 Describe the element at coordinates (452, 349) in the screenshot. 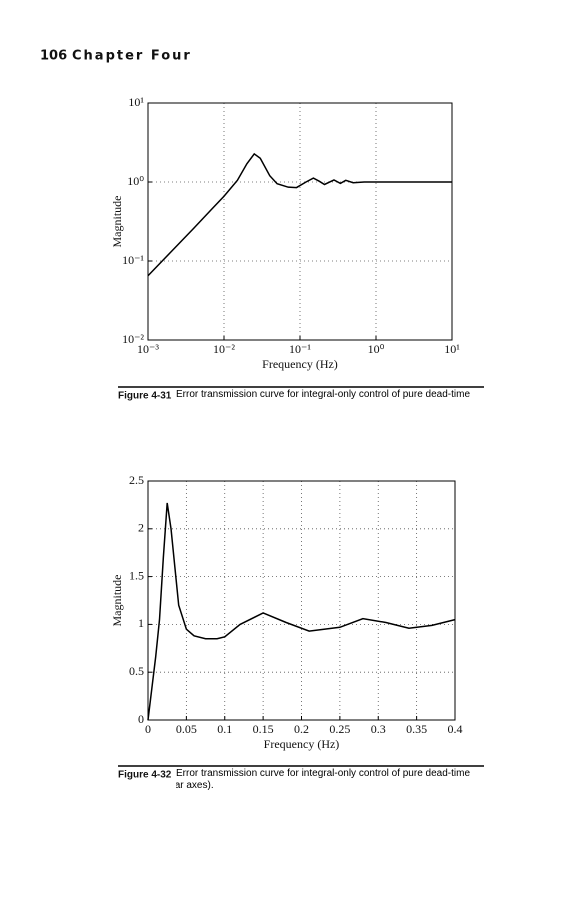

I see `x-tick-label: 10¹` at that location.